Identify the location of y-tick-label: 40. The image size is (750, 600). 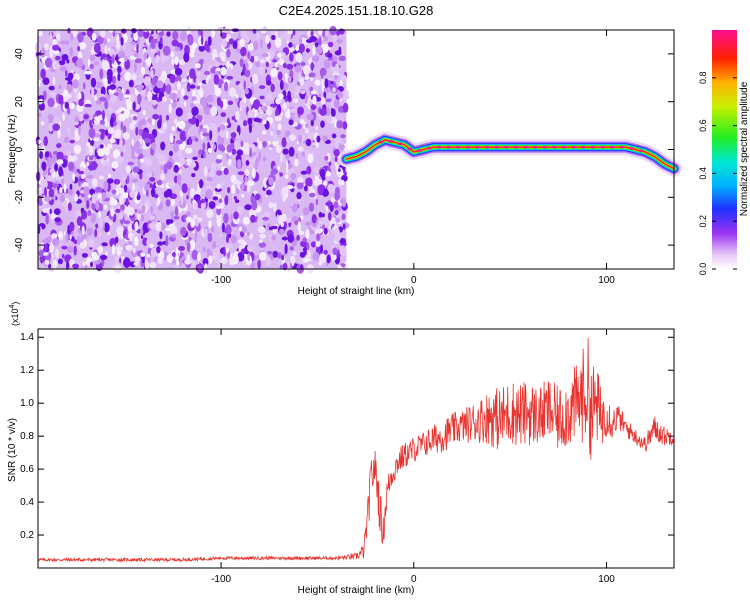
(19, 54).